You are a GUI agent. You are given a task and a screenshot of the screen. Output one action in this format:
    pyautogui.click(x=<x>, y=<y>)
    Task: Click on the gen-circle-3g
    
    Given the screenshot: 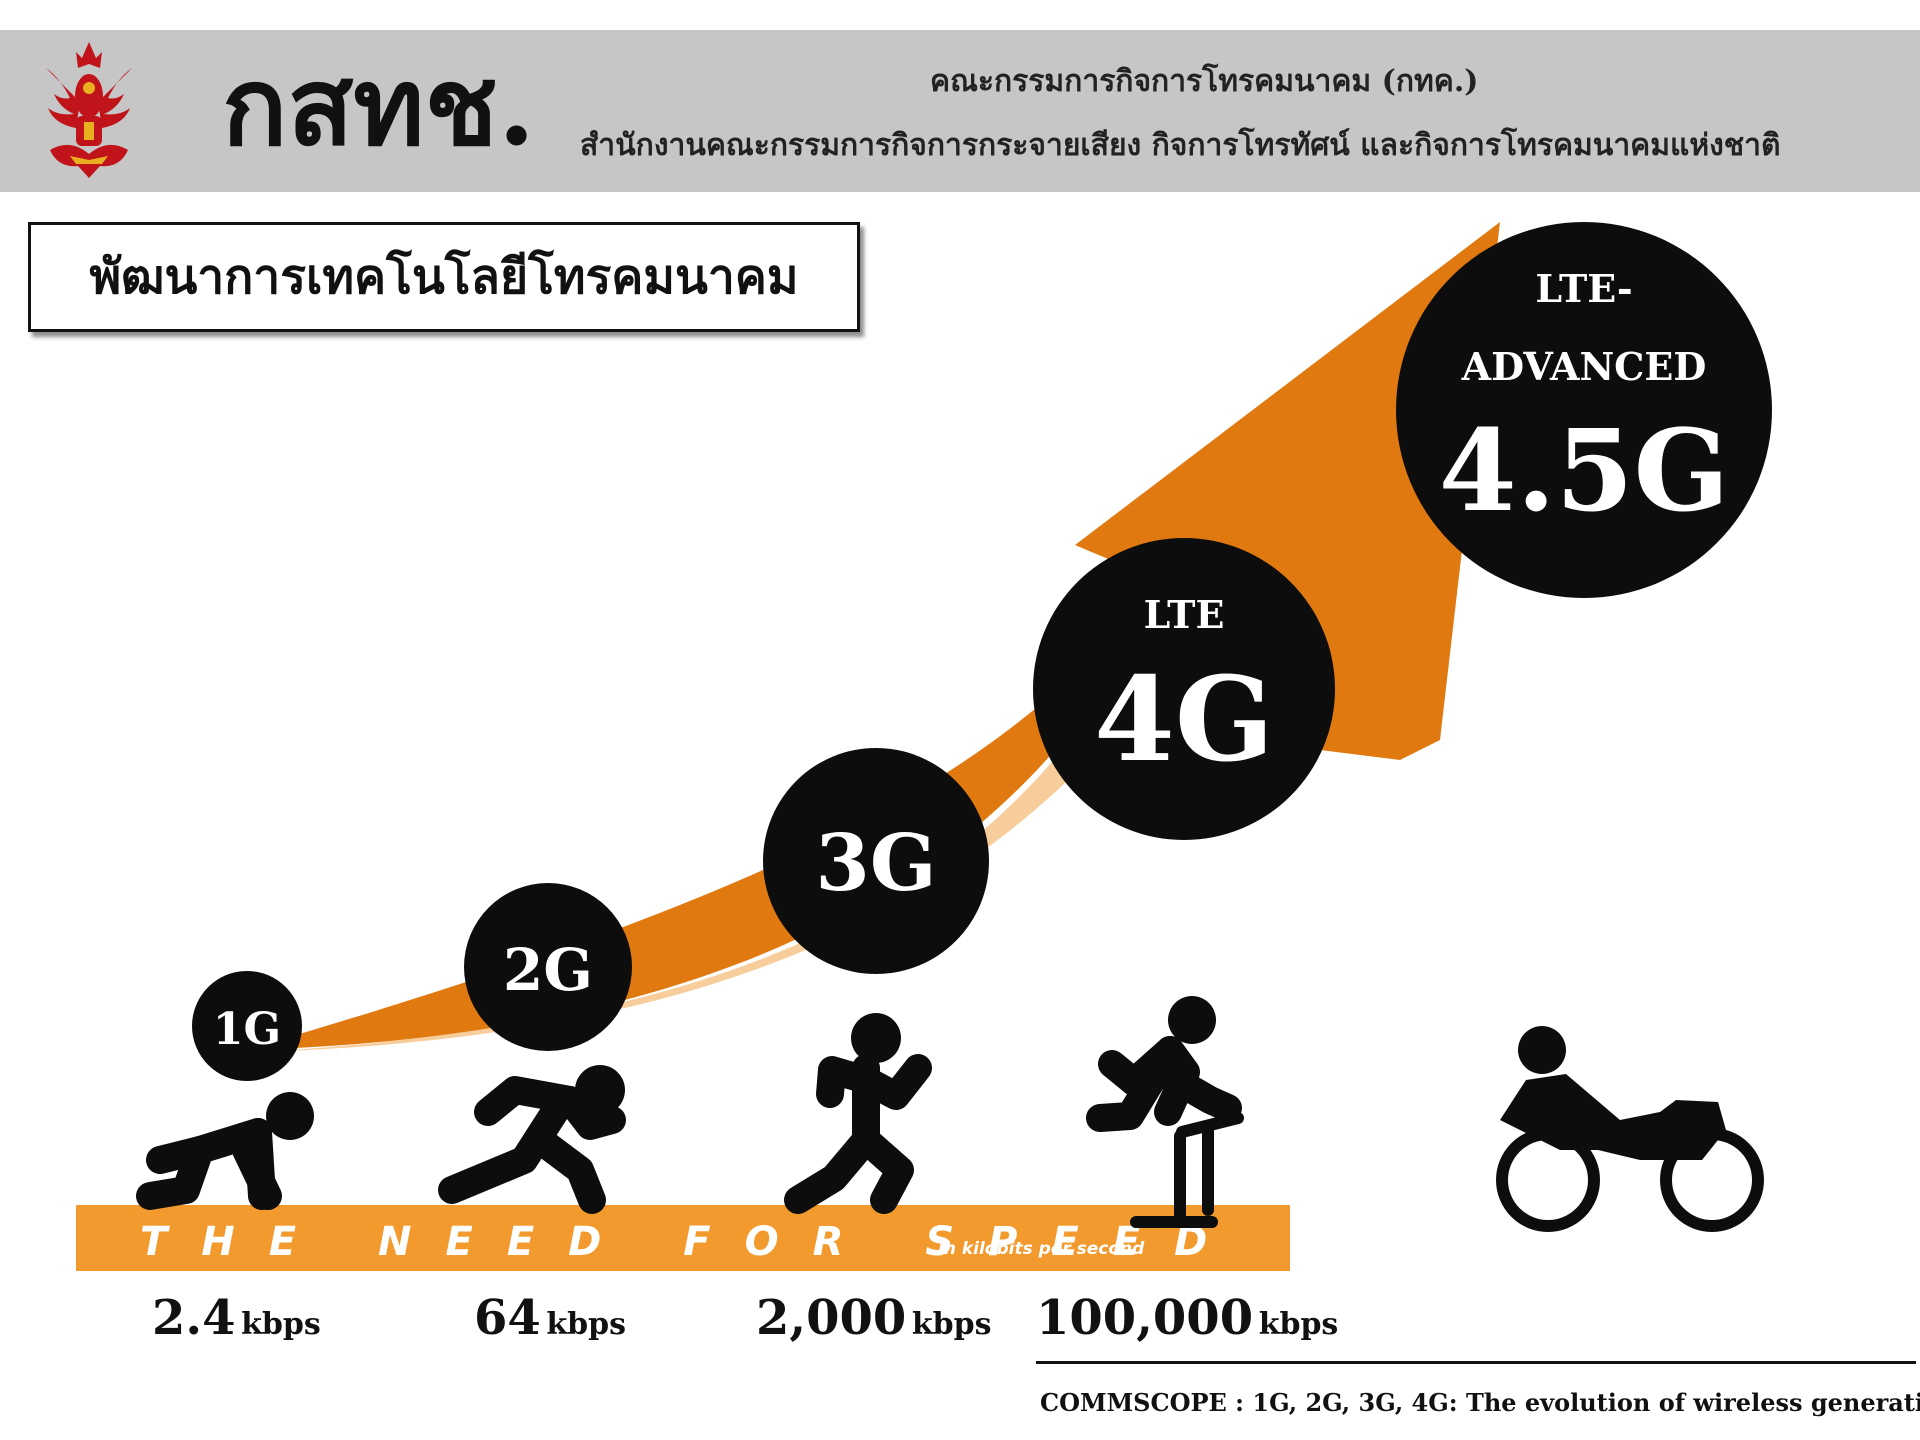 What is the action you would take?
    pyautogui.click(x=876, y=861)
    